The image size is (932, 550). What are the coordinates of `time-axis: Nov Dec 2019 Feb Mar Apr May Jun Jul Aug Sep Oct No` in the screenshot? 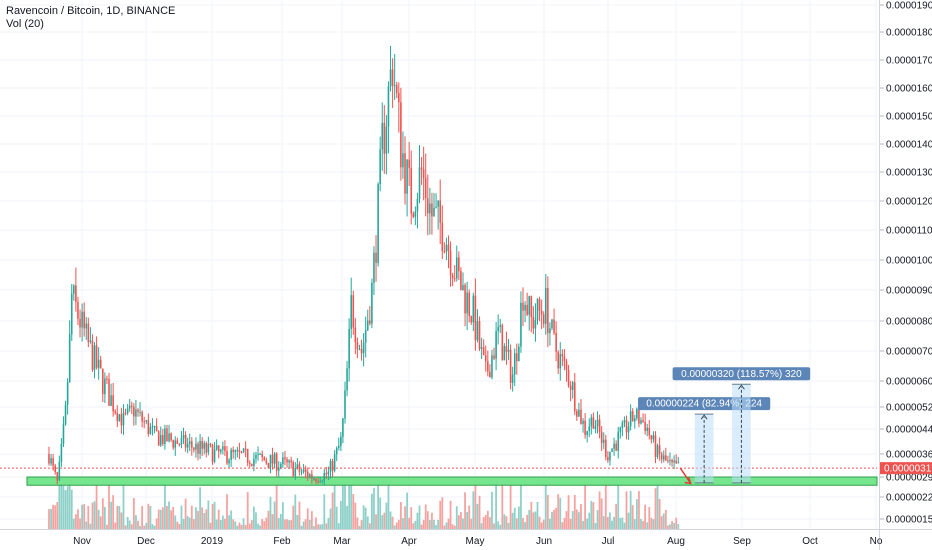 It's located at (478, 541).